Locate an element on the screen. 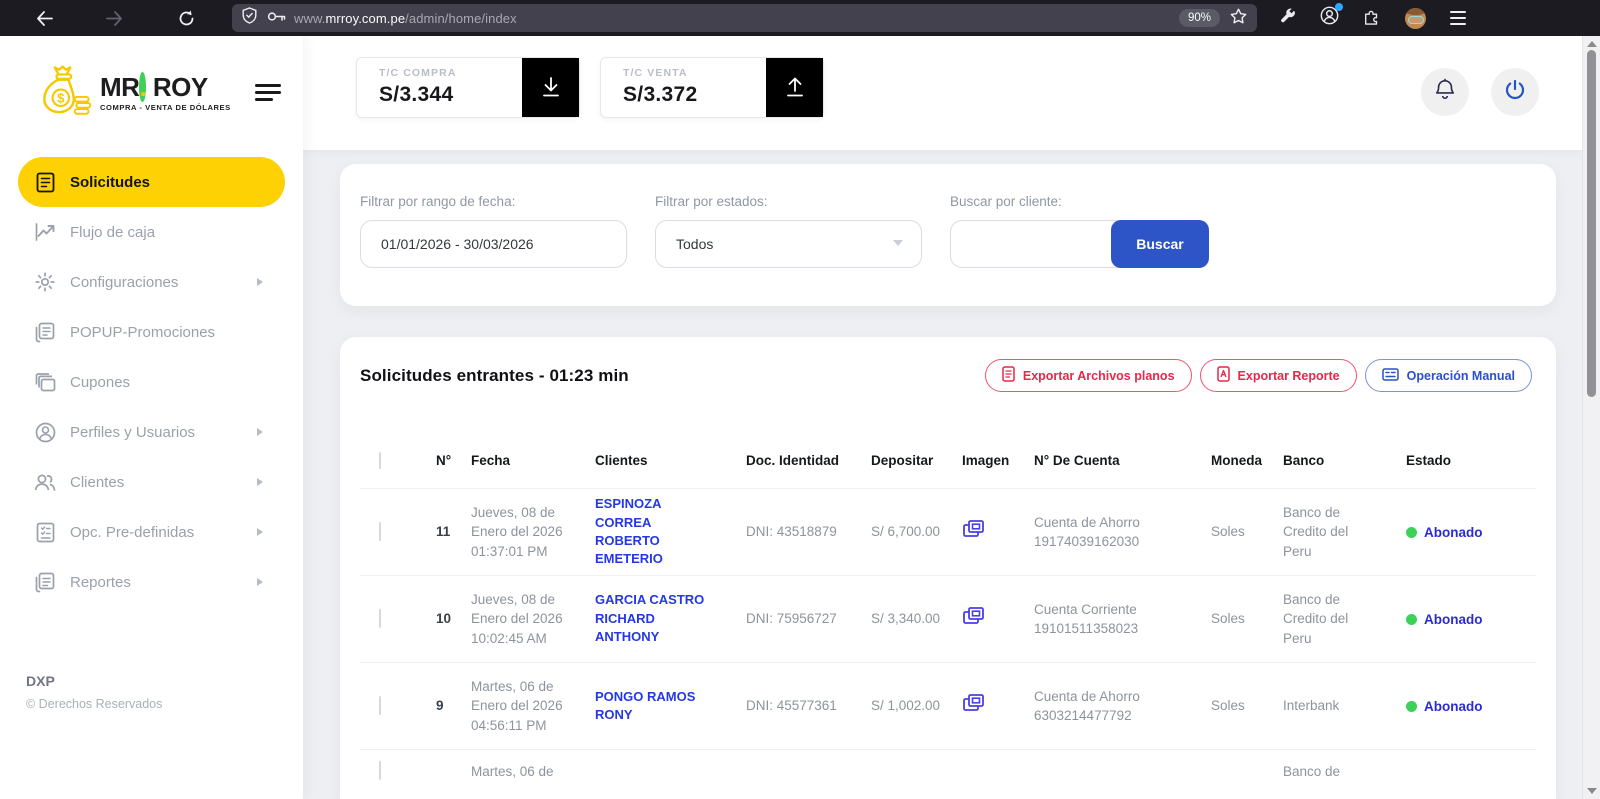 The width and height of the screenshot is (1600, 799). back-icon is located at coordinates (44, 18).